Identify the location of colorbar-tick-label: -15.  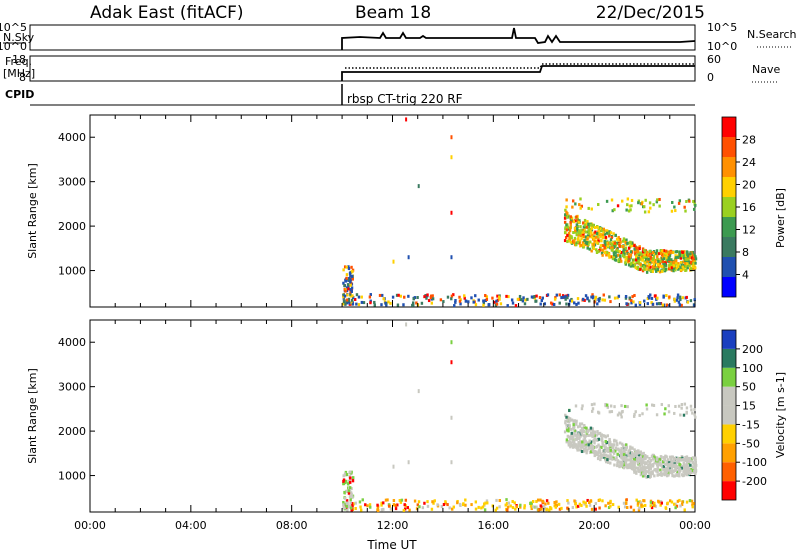
(751, 424).